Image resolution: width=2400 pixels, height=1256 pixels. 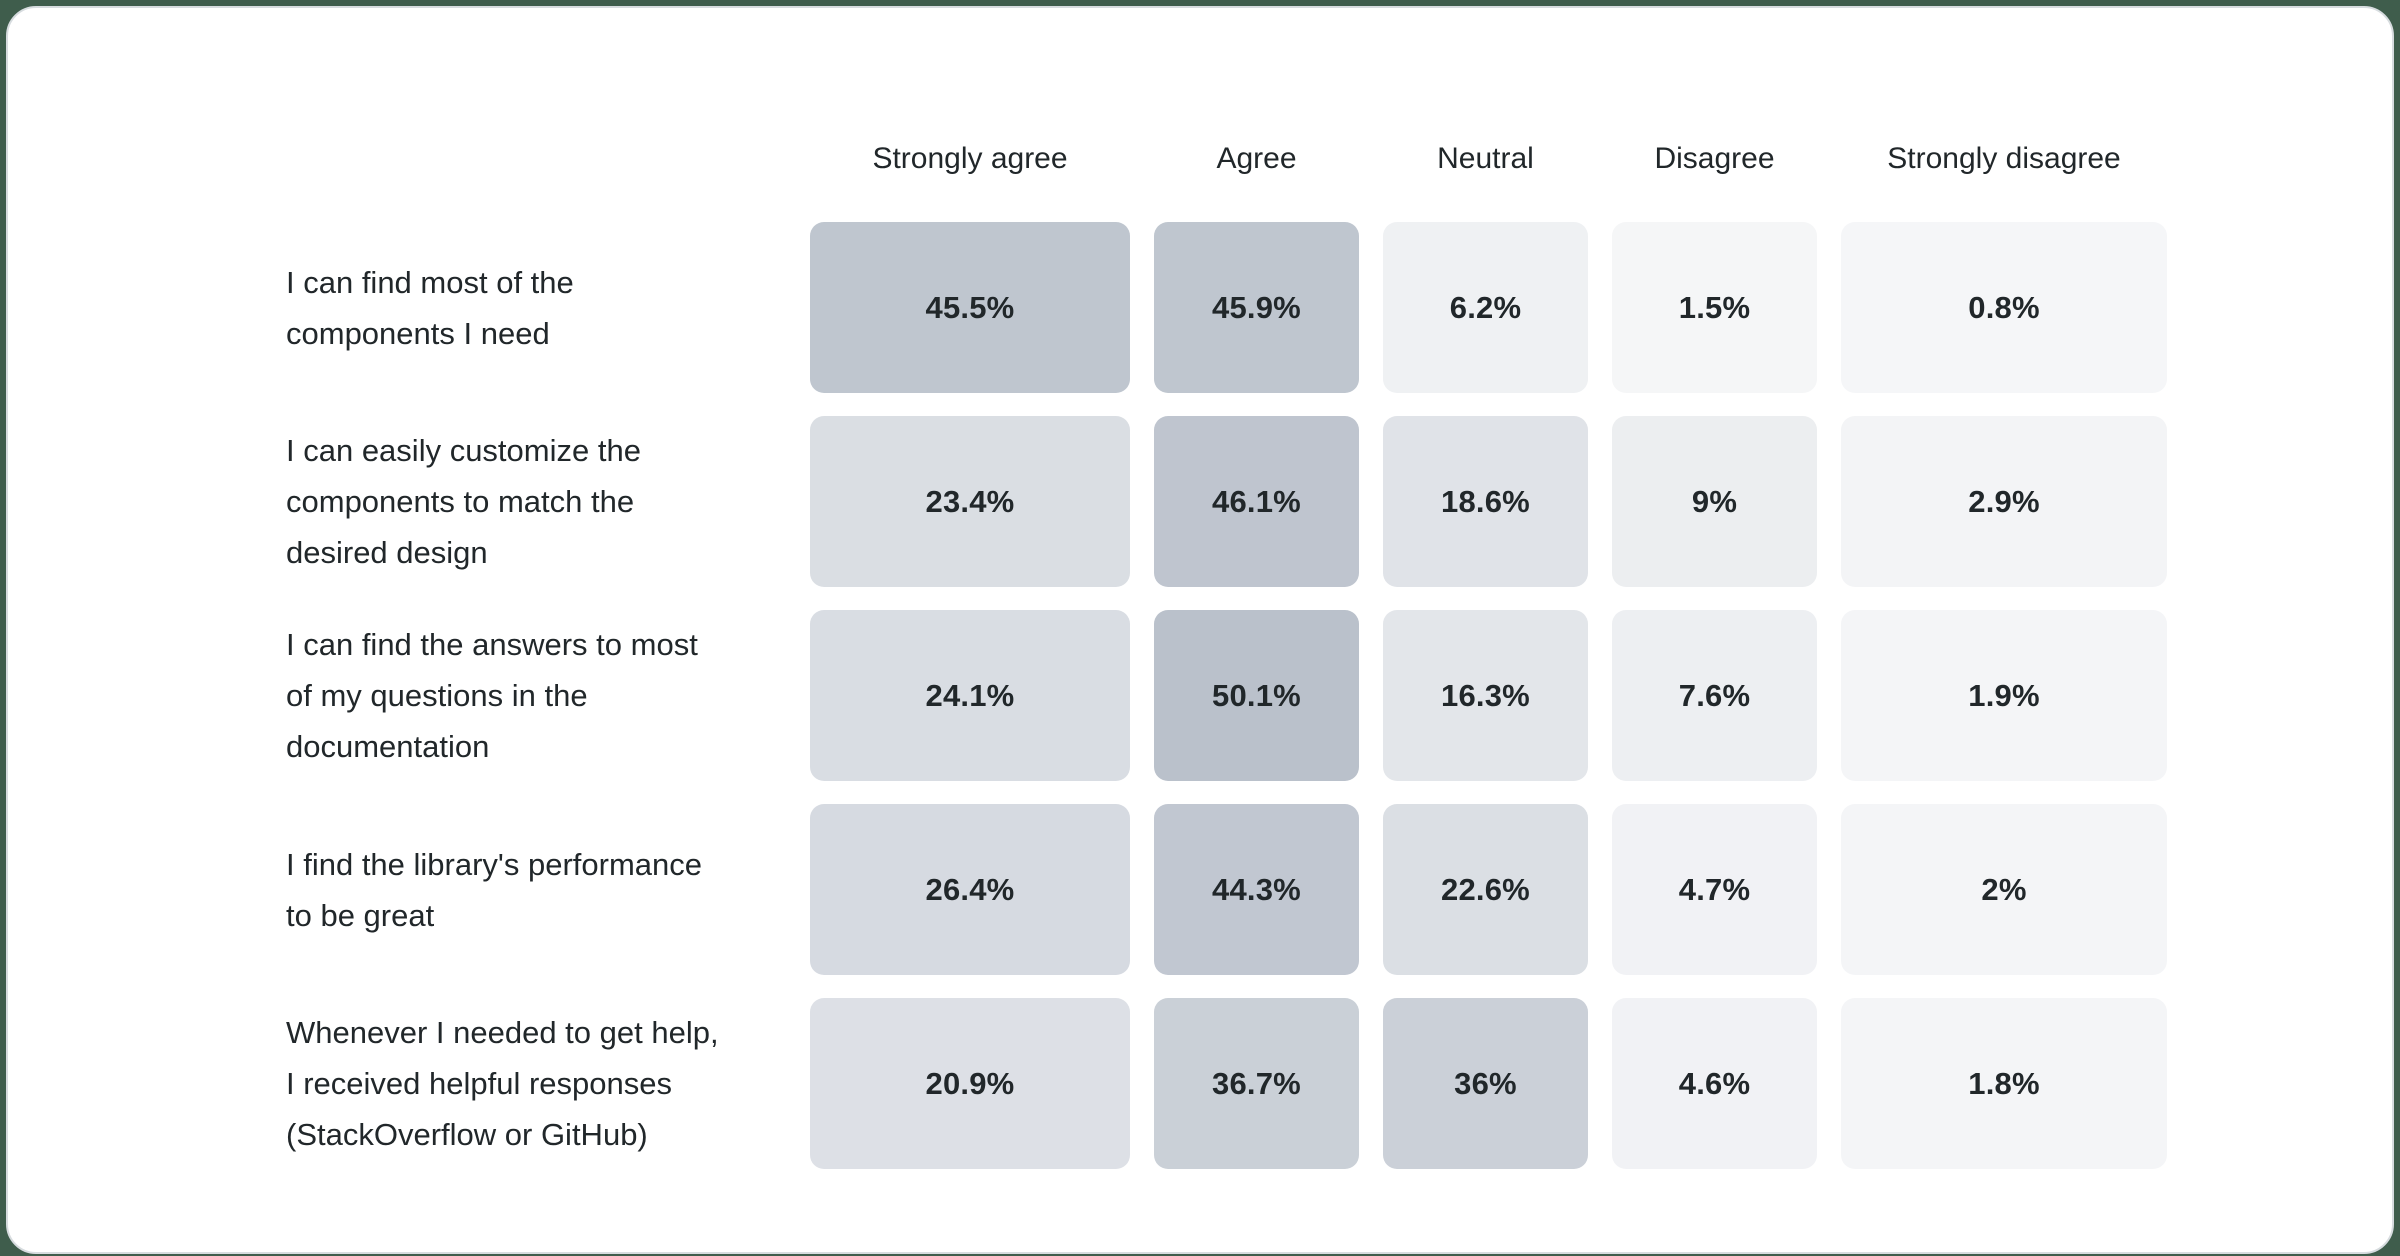 I want to click on row-label-line: I can find the answers to most, so click(x=492, y=644).